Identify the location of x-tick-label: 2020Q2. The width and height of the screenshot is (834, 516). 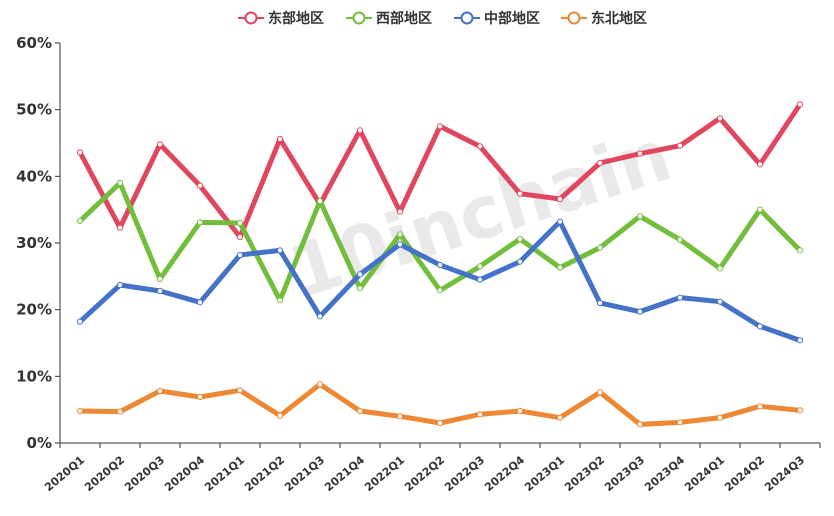
(104, 473).